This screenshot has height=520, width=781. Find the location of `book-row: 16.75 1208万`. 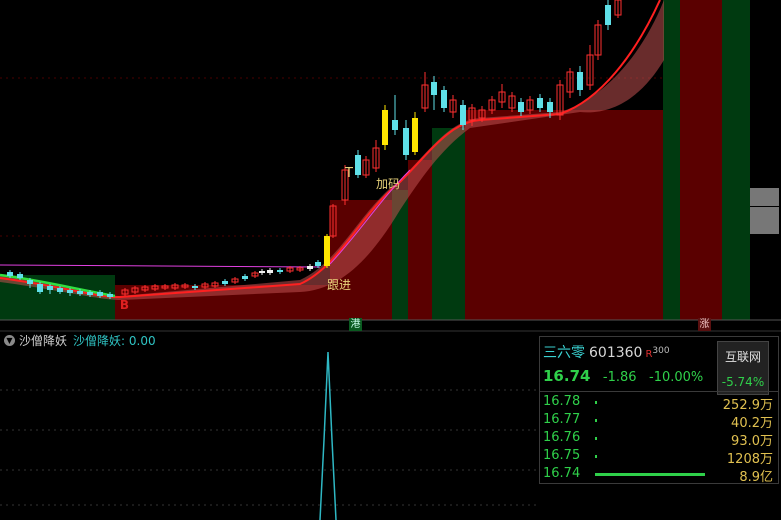

book-row: 16.75 1208万 is located at coordinates (659, 457).